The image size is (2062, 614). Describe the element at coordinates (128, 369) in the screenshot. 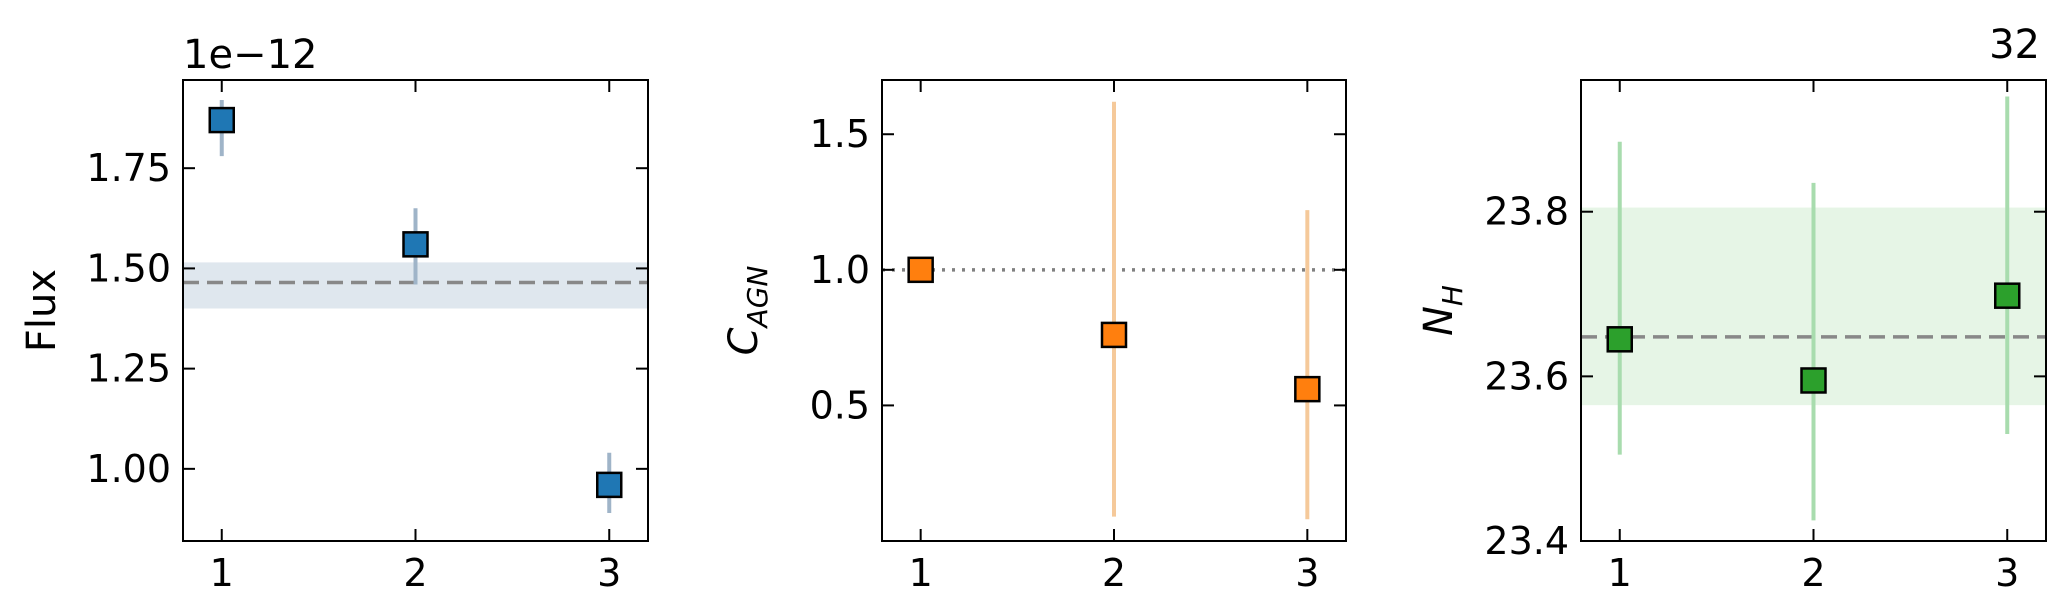

I see `y-tick-label: 1.25` at that location.